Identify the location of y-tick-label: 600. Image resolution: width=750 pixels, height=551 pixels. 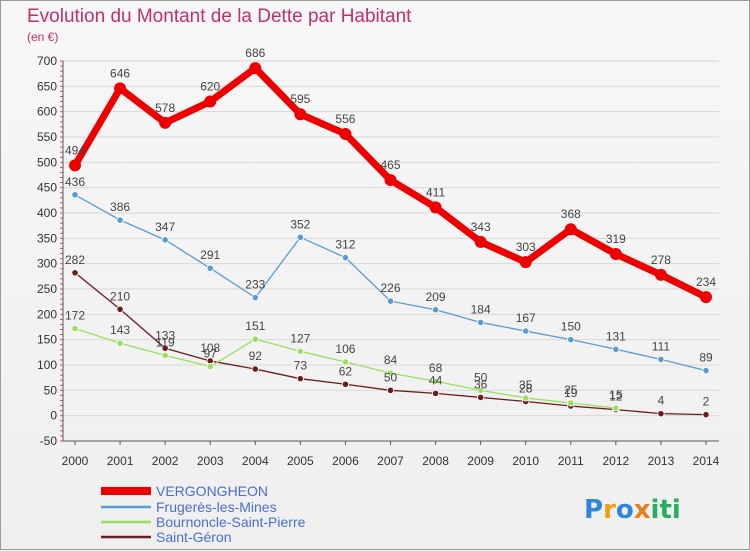
(47, 112).